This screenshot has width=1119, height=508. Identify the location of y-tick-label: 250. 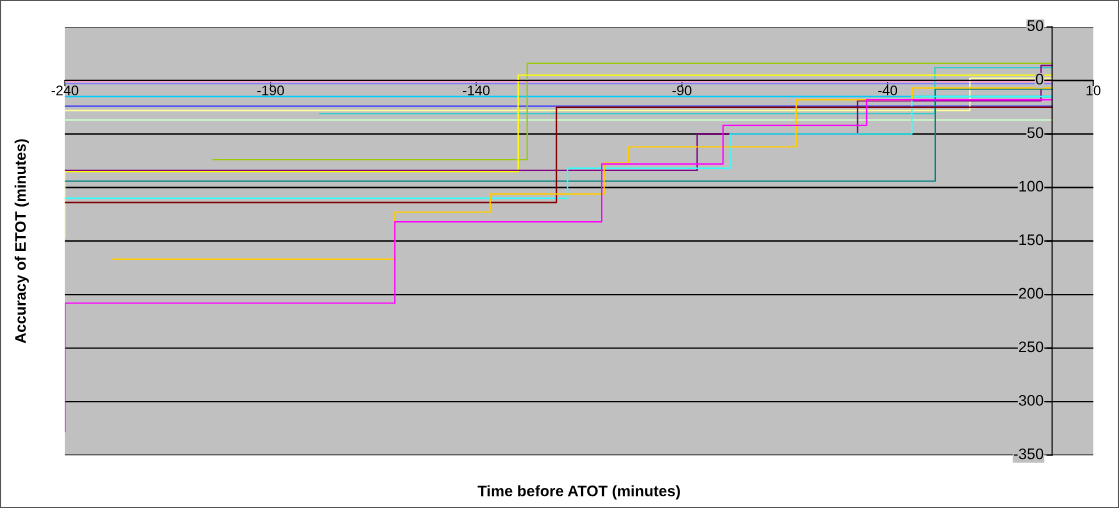
(1031, 347).